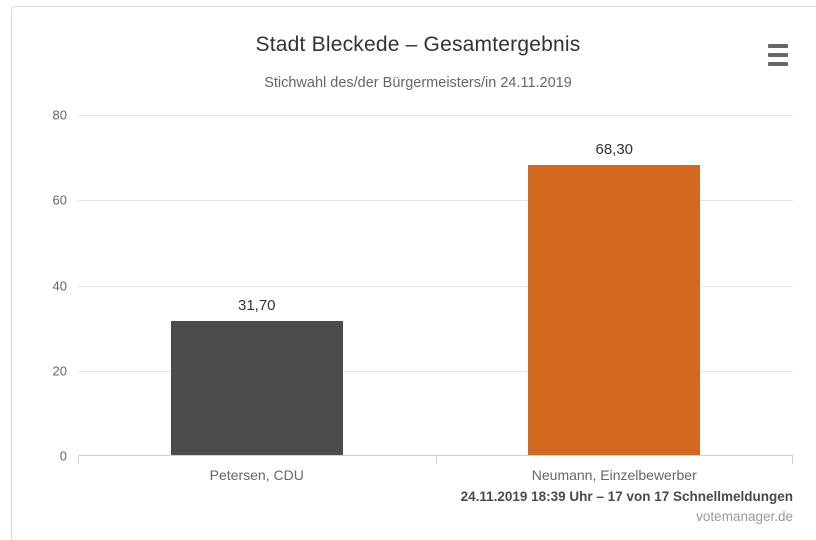 This screenshot has width=816, height=540. Describe the element at coordinates (63, 456) in the screenshot. I see `y-axis-tick-label: 0` at that location.